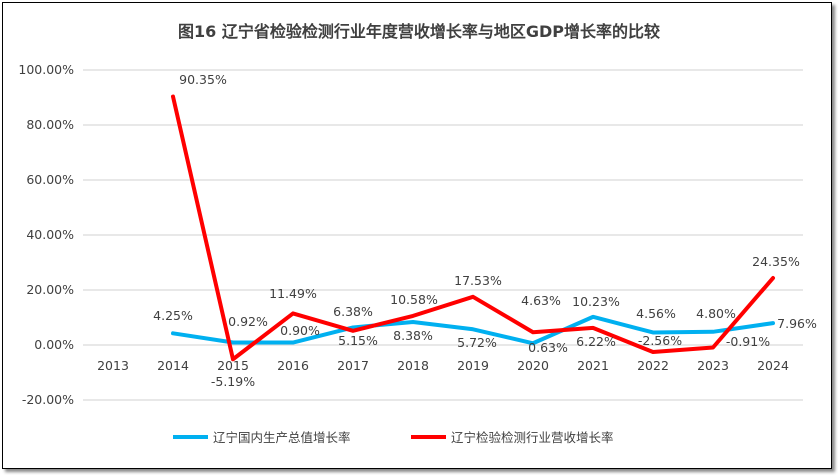 The height and width of the screenshot is (475, 838). Describe the element at coordinates (473, 365) in the screenshot. I see `x-tick-label: 2019` at that location.